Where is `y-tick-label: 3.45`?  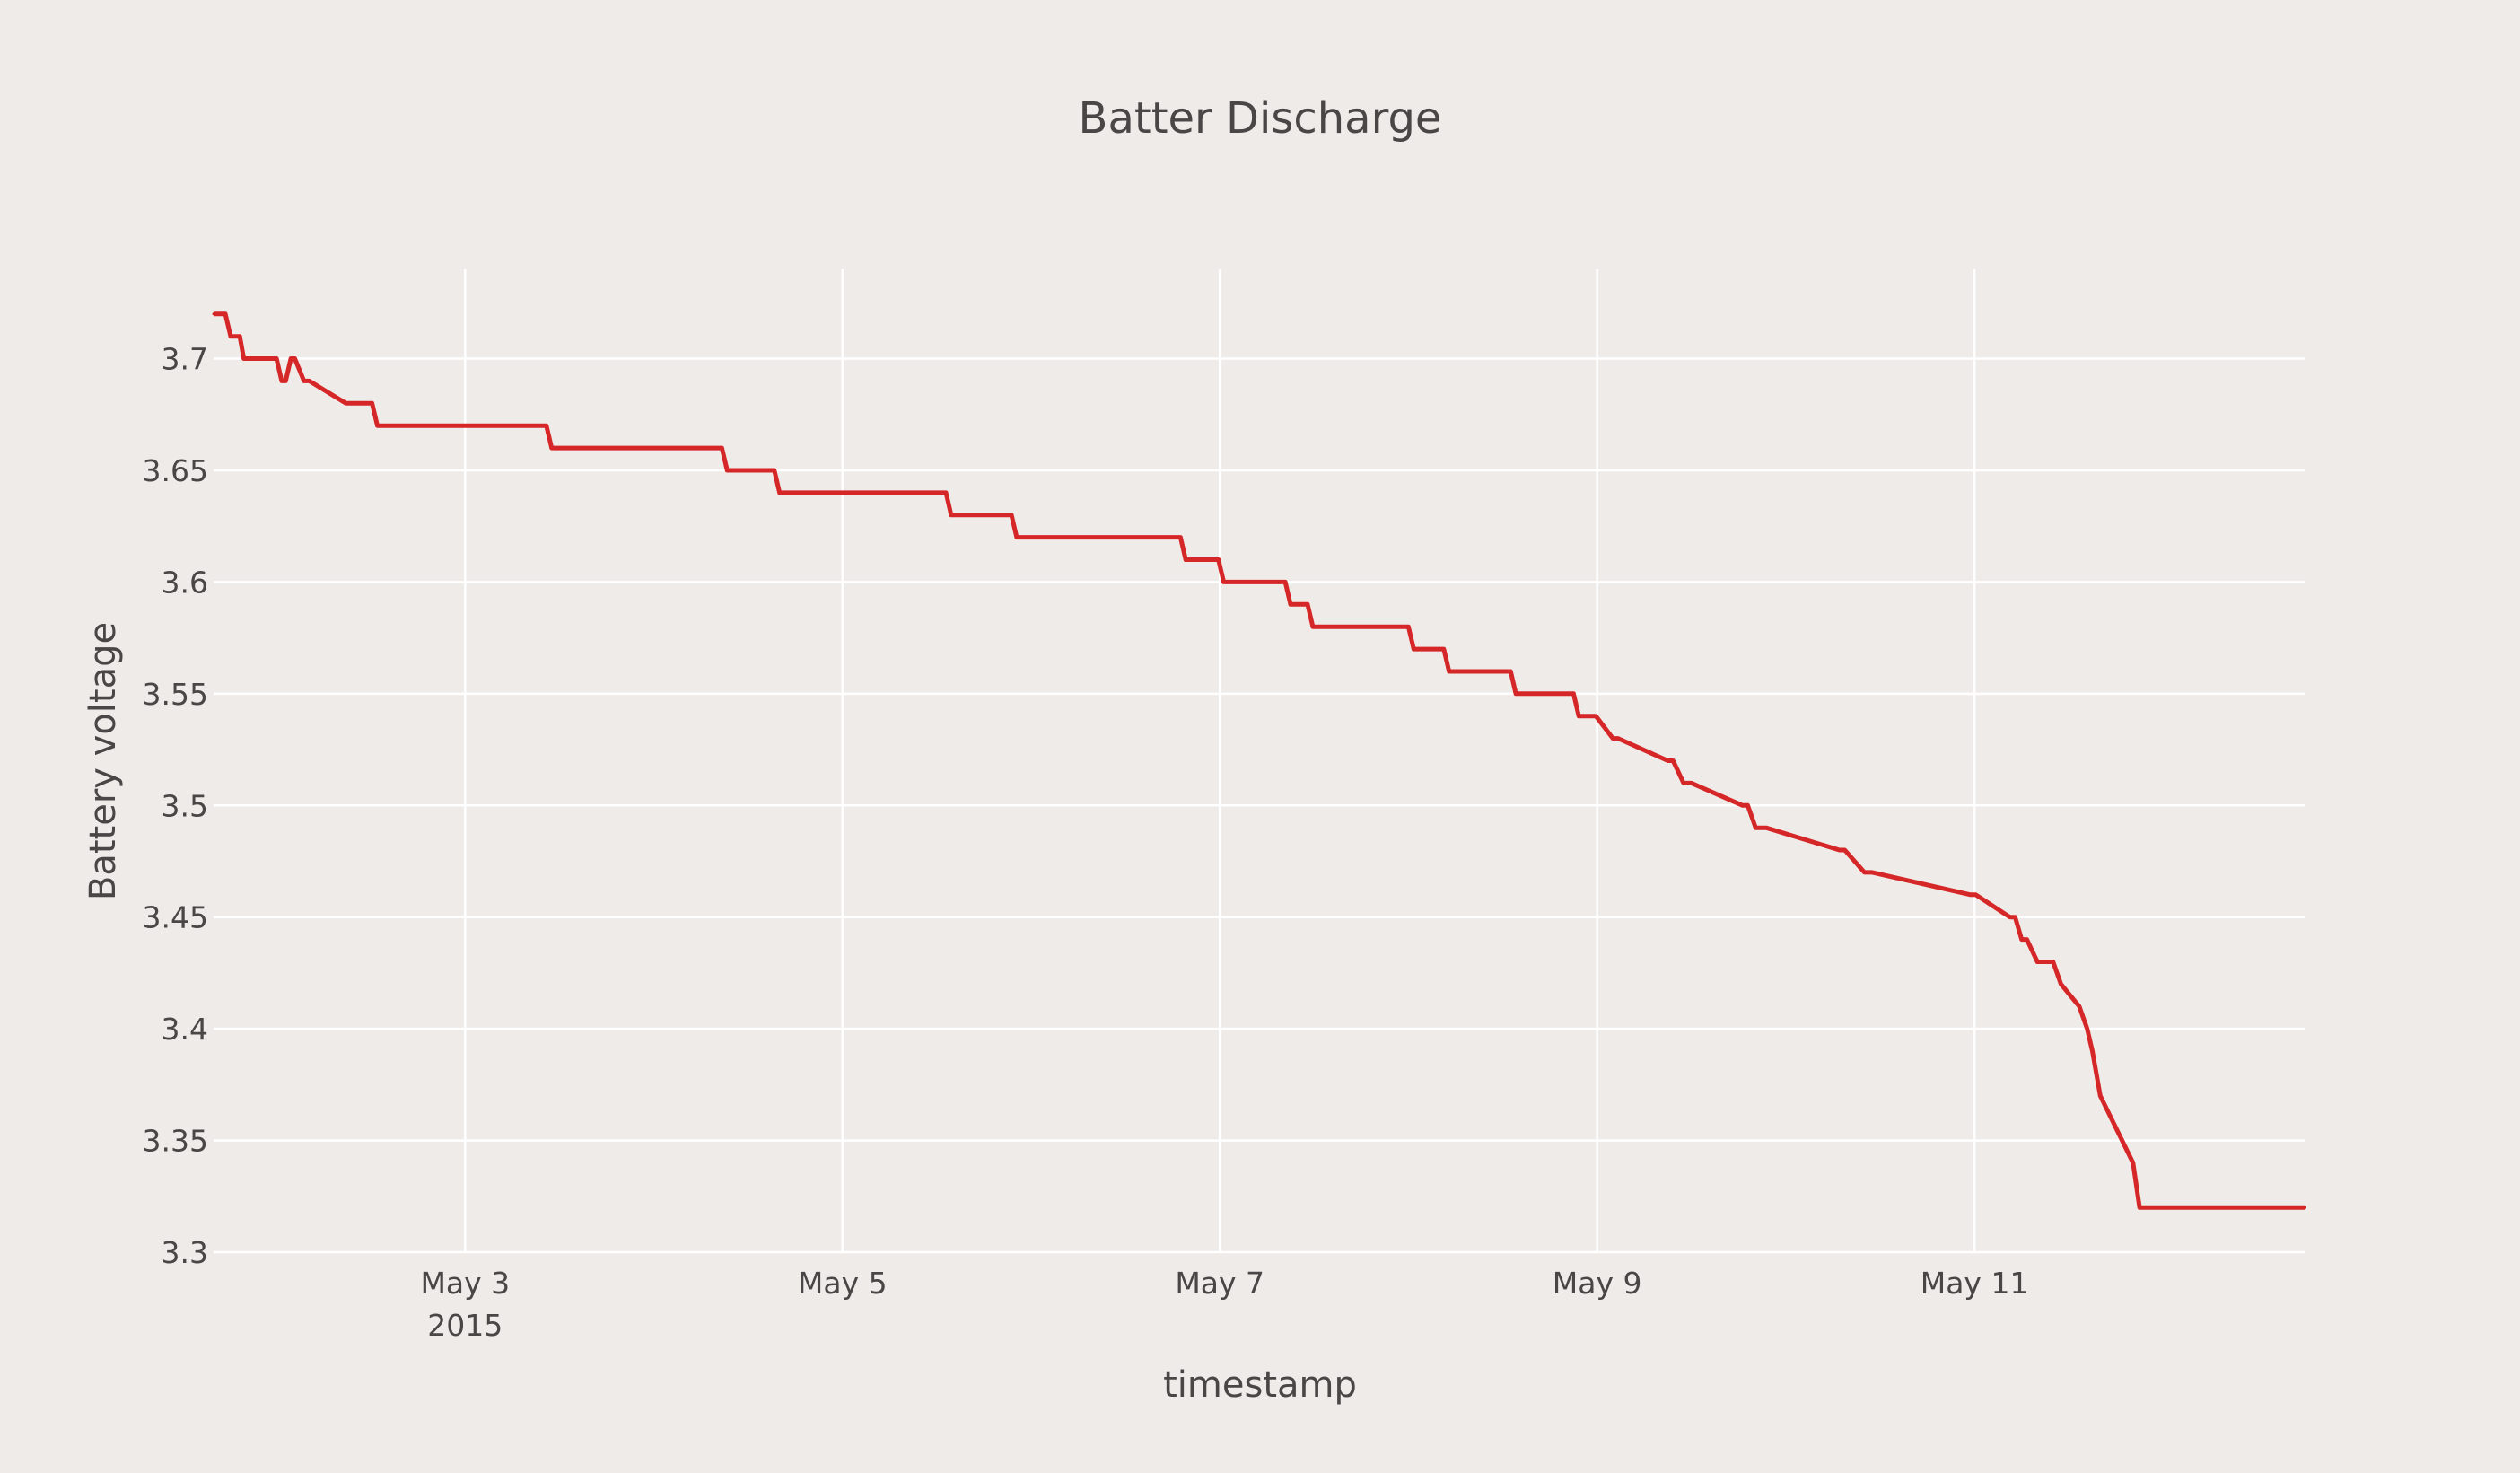 y-tick-label: 3.45 is located at coordinates (175, 917).